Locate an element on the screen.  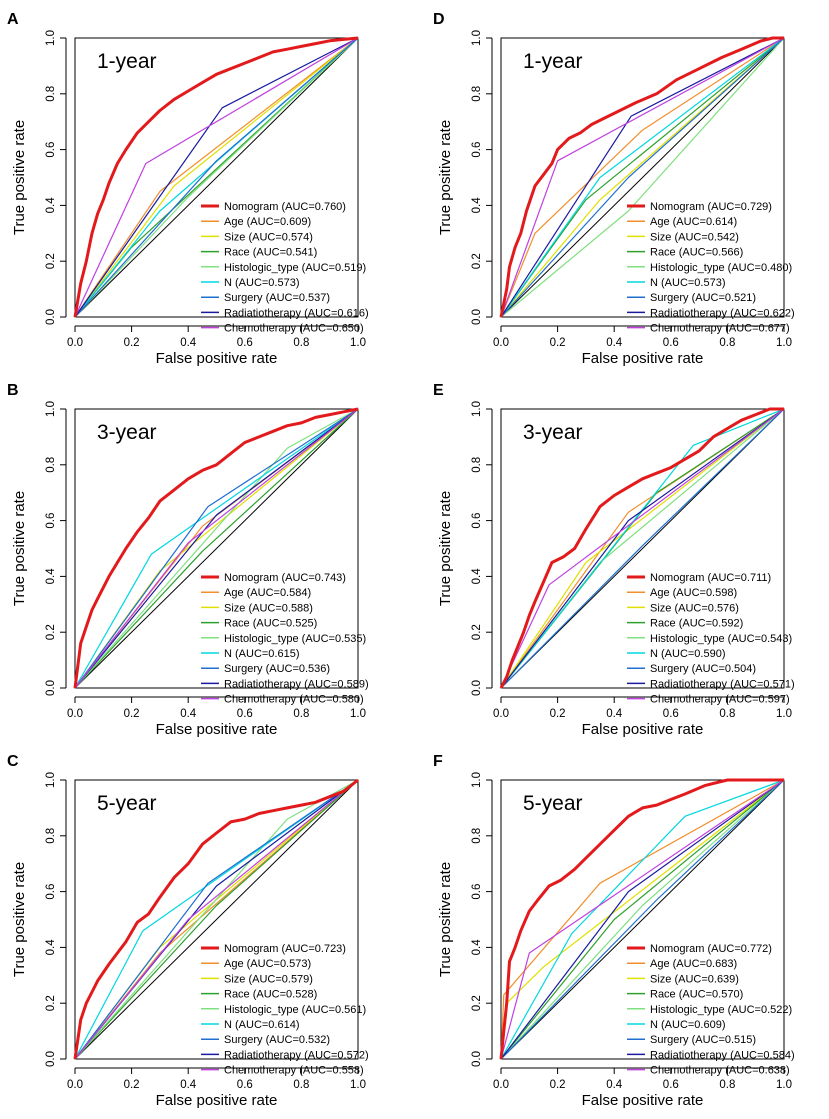
legend-label: Race (AUC=0.592) is located at coordinates (696, 624).